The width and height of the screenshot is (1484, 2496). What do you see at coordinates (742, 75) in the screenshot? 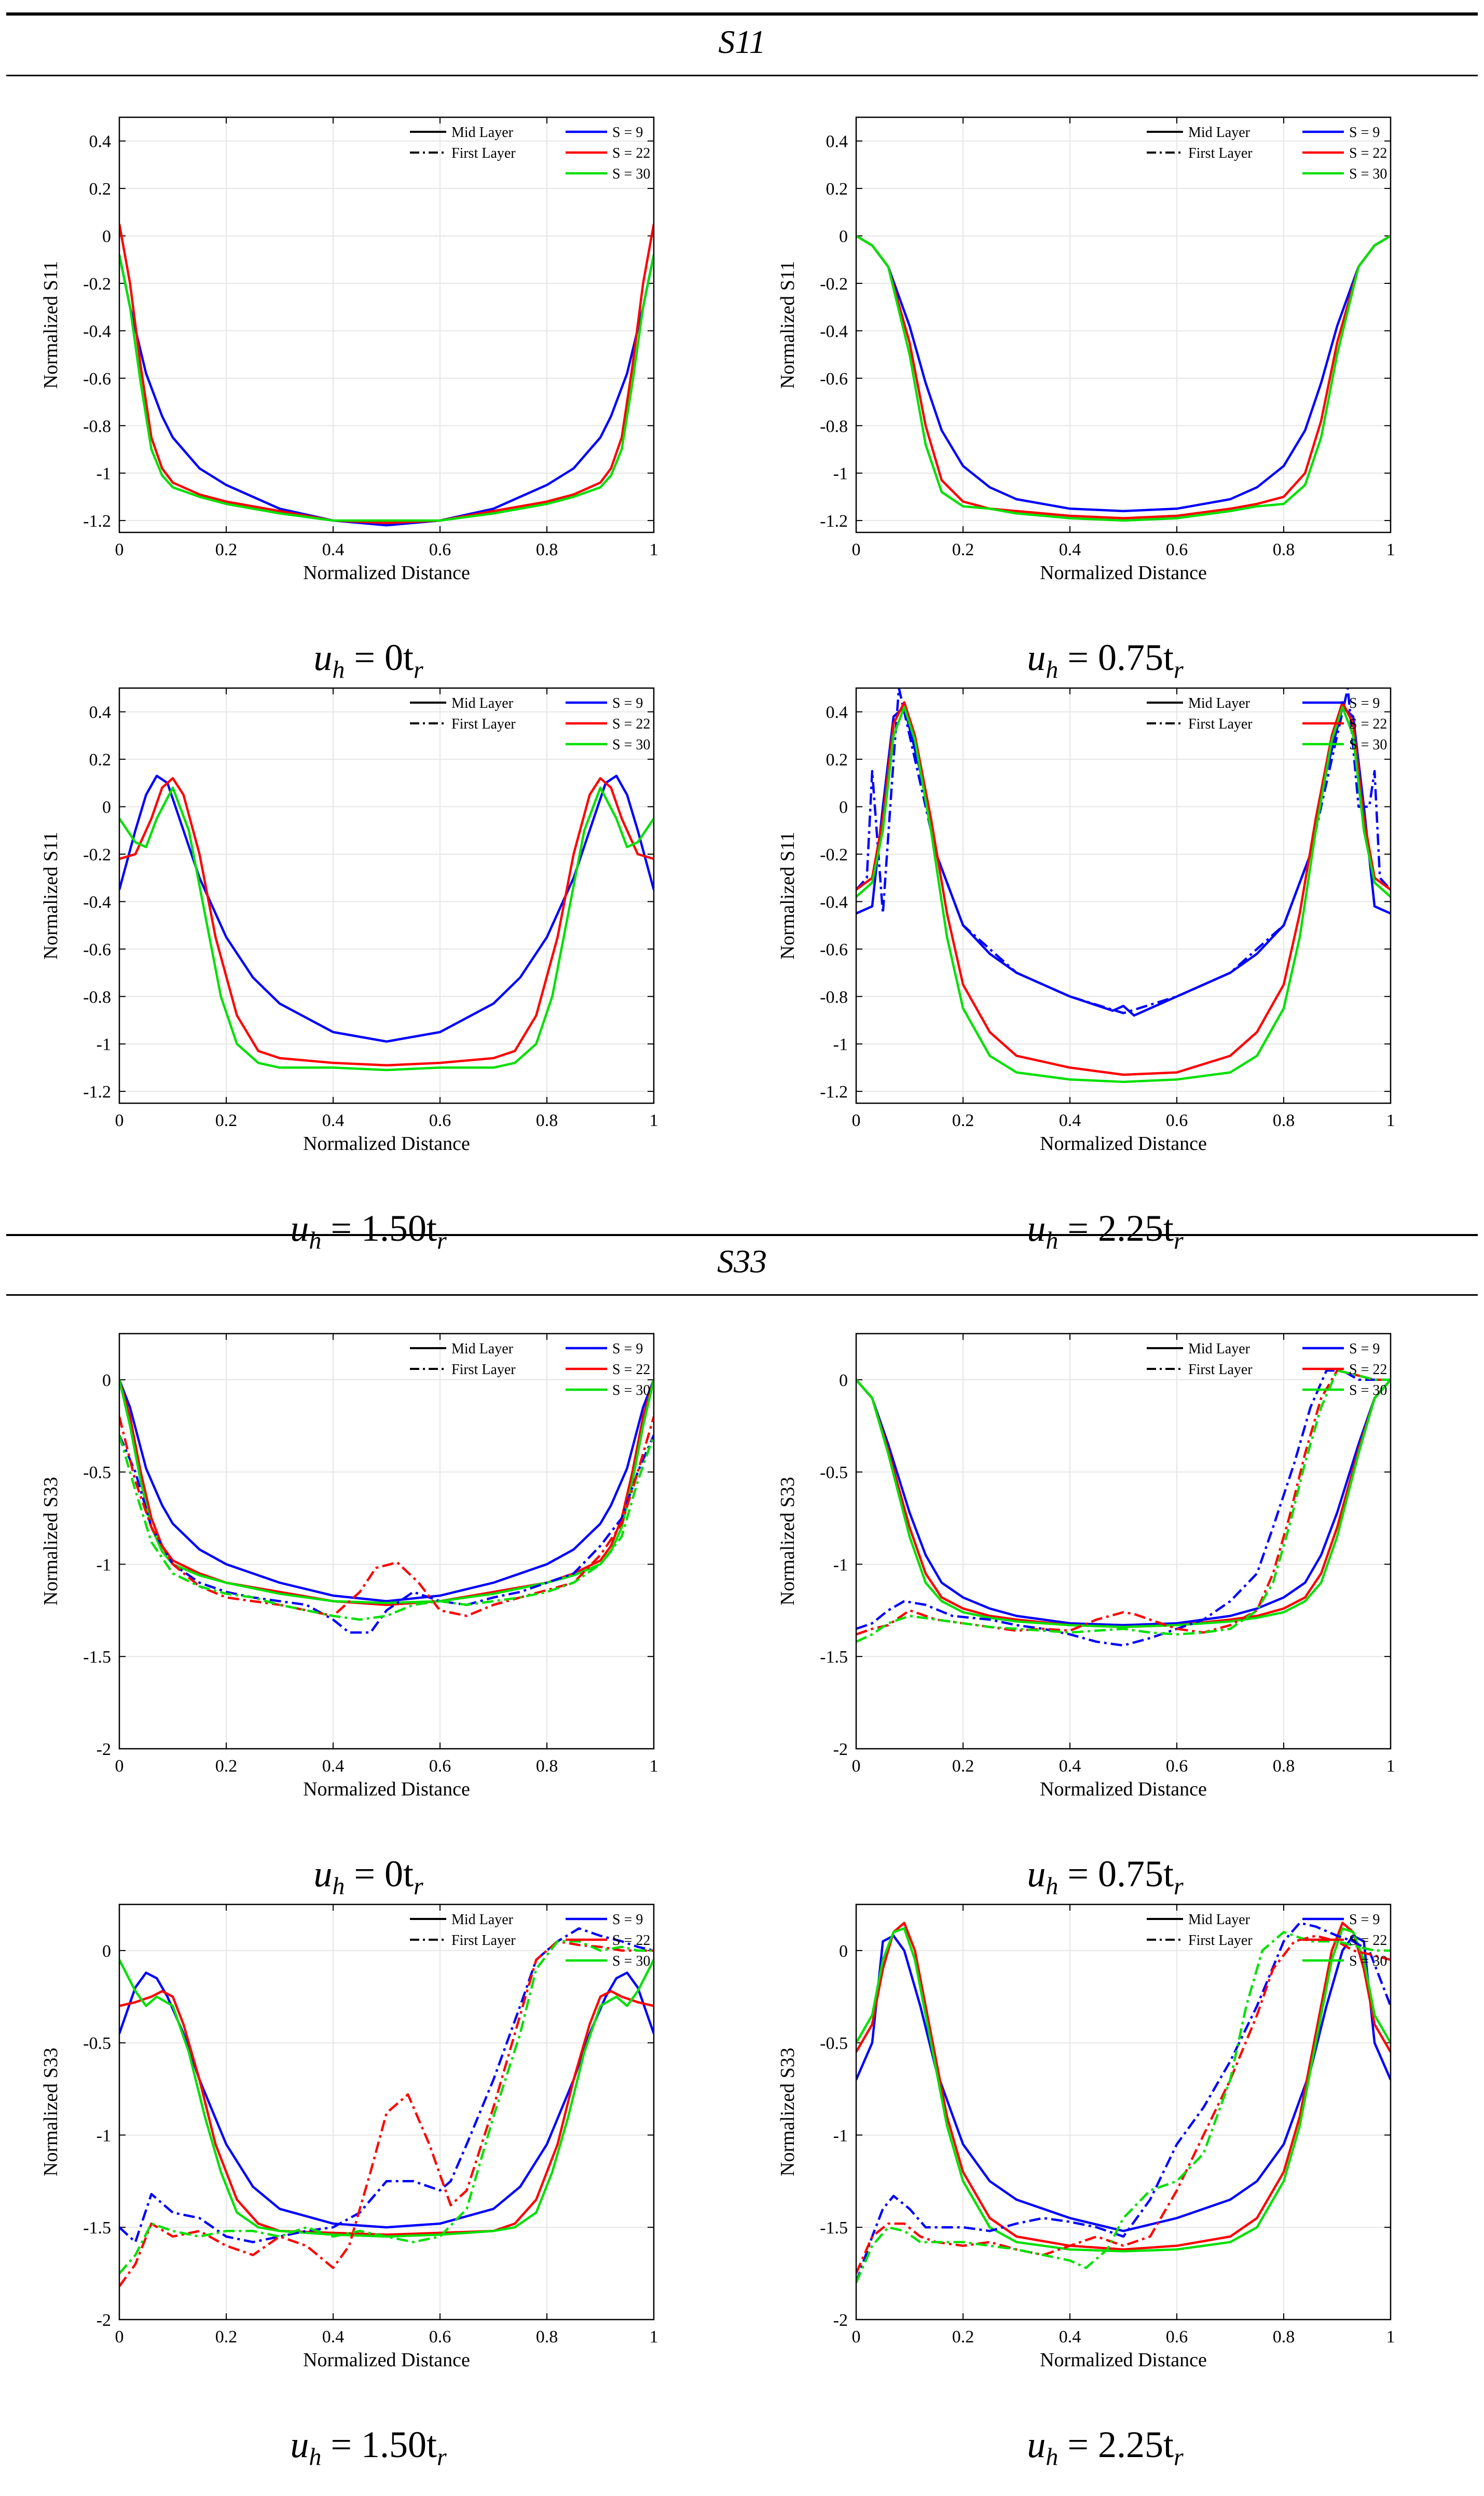
I see `section-rule-s11` at bounding box center [742, 75].